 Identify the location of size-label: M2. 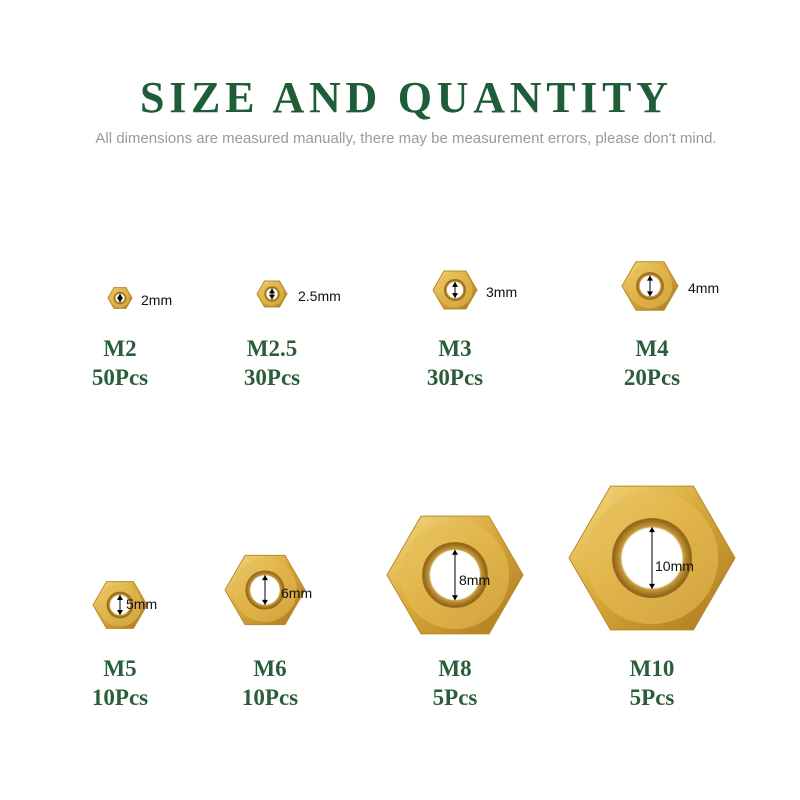
(119, 348).